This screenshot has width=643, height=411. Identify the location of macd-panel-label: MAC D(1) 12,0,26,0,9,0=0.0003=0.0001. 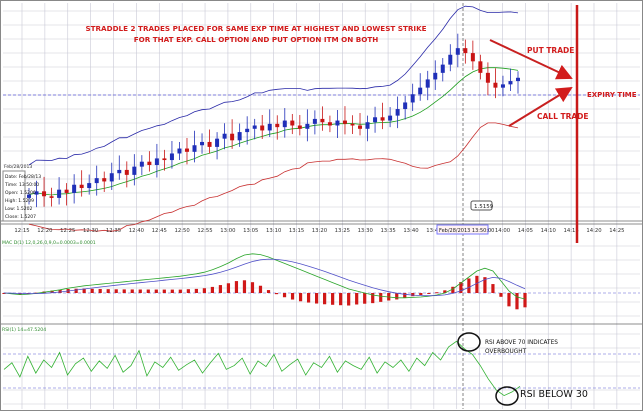
(49, 243).